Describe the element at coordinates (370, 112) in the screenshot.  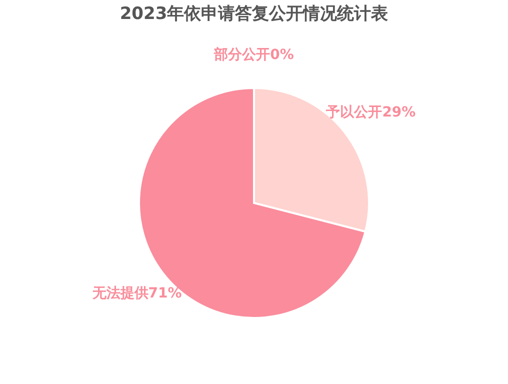
I see `slice-label: 予以公开29%` at that location.